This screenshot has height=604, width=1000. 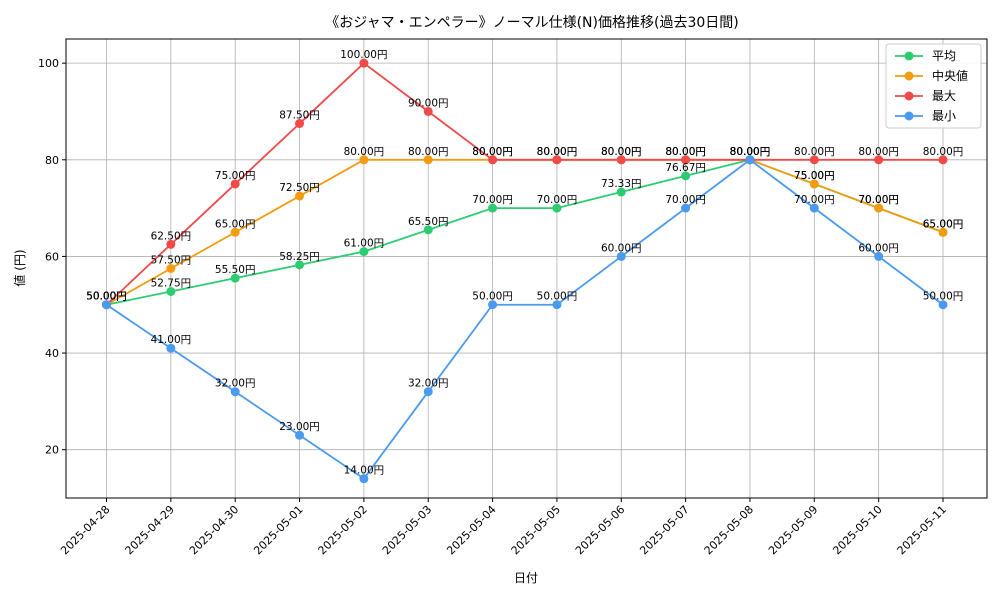 What do you see at coordinates (943, 224) in the screenshot?
I see `series-平均-data-label: 65.00円` at bounding box center [943, 224].